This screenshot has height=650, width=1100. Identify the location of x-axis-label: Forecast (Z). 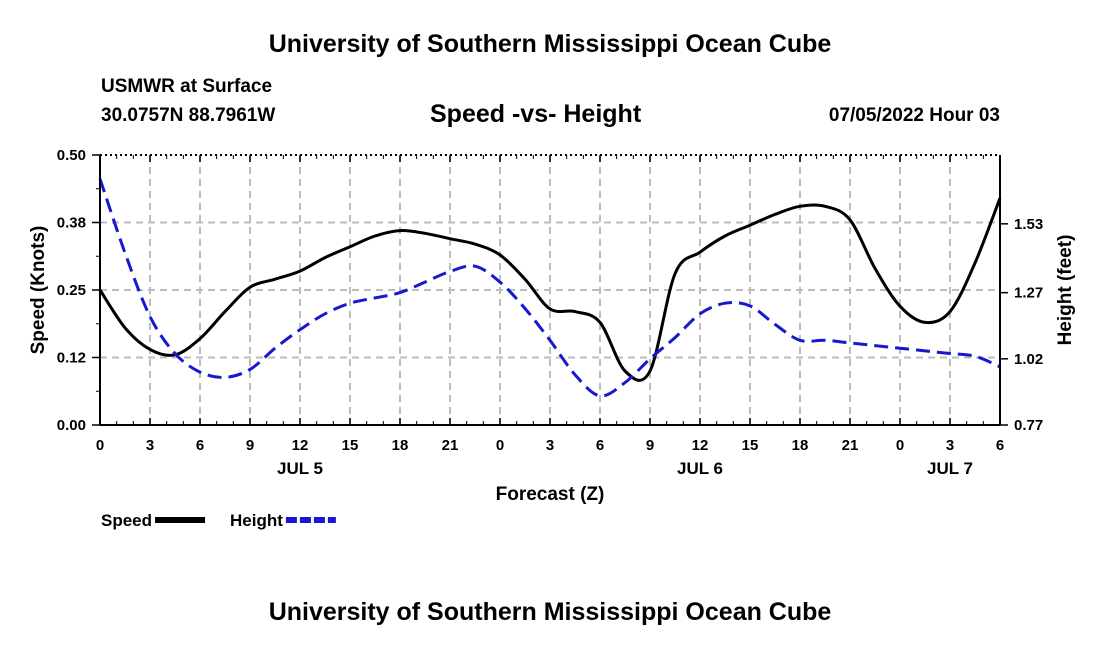
(550, 494).